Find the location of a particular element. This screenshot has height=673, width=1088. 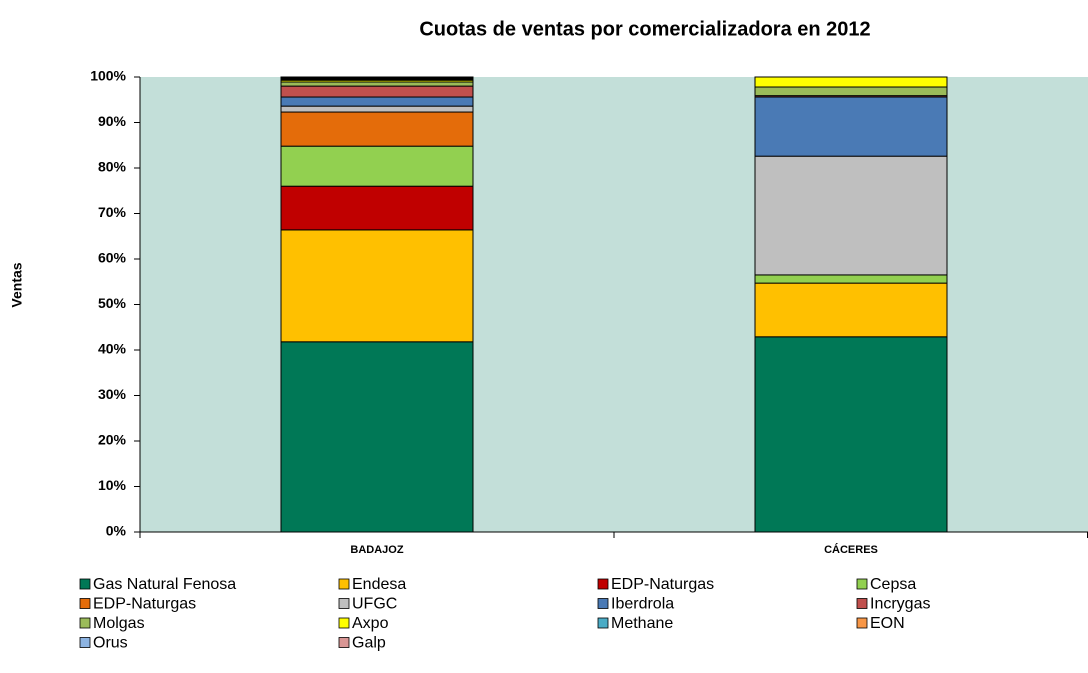

y-tick-label: 50% is located at coordinates (112, 303).